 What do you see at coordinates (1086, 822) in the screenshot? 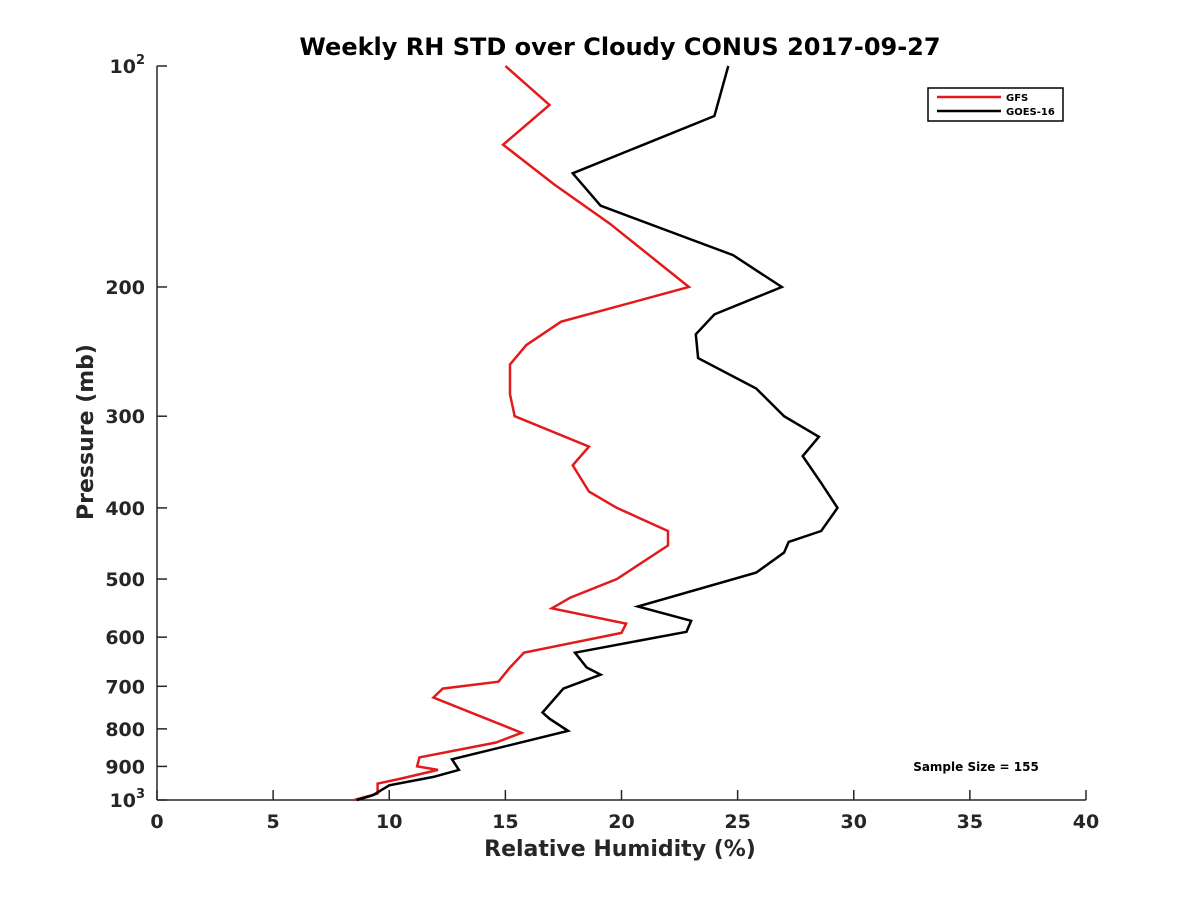
I see `x-tick-label: 40` at bounding box center [1086, 822].